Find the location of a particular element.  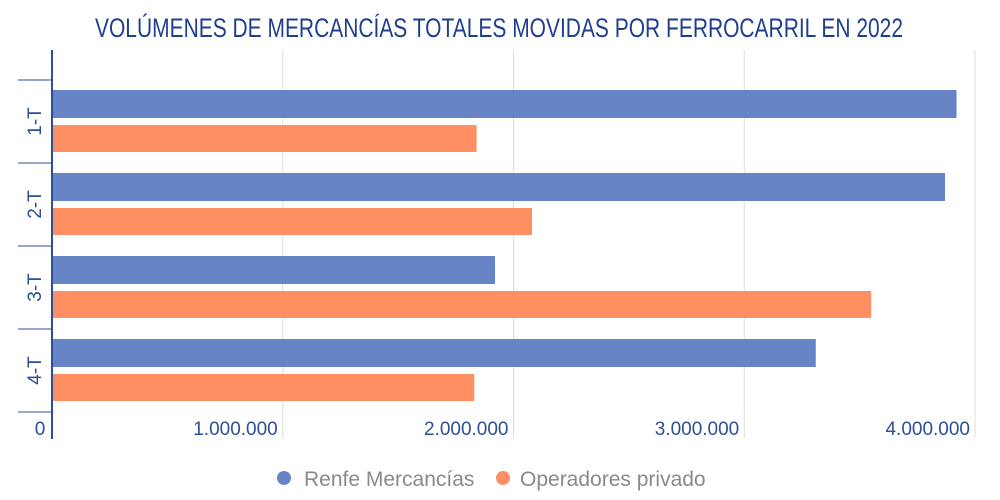

category-label: 1-T is located at coordinates (35, 121).